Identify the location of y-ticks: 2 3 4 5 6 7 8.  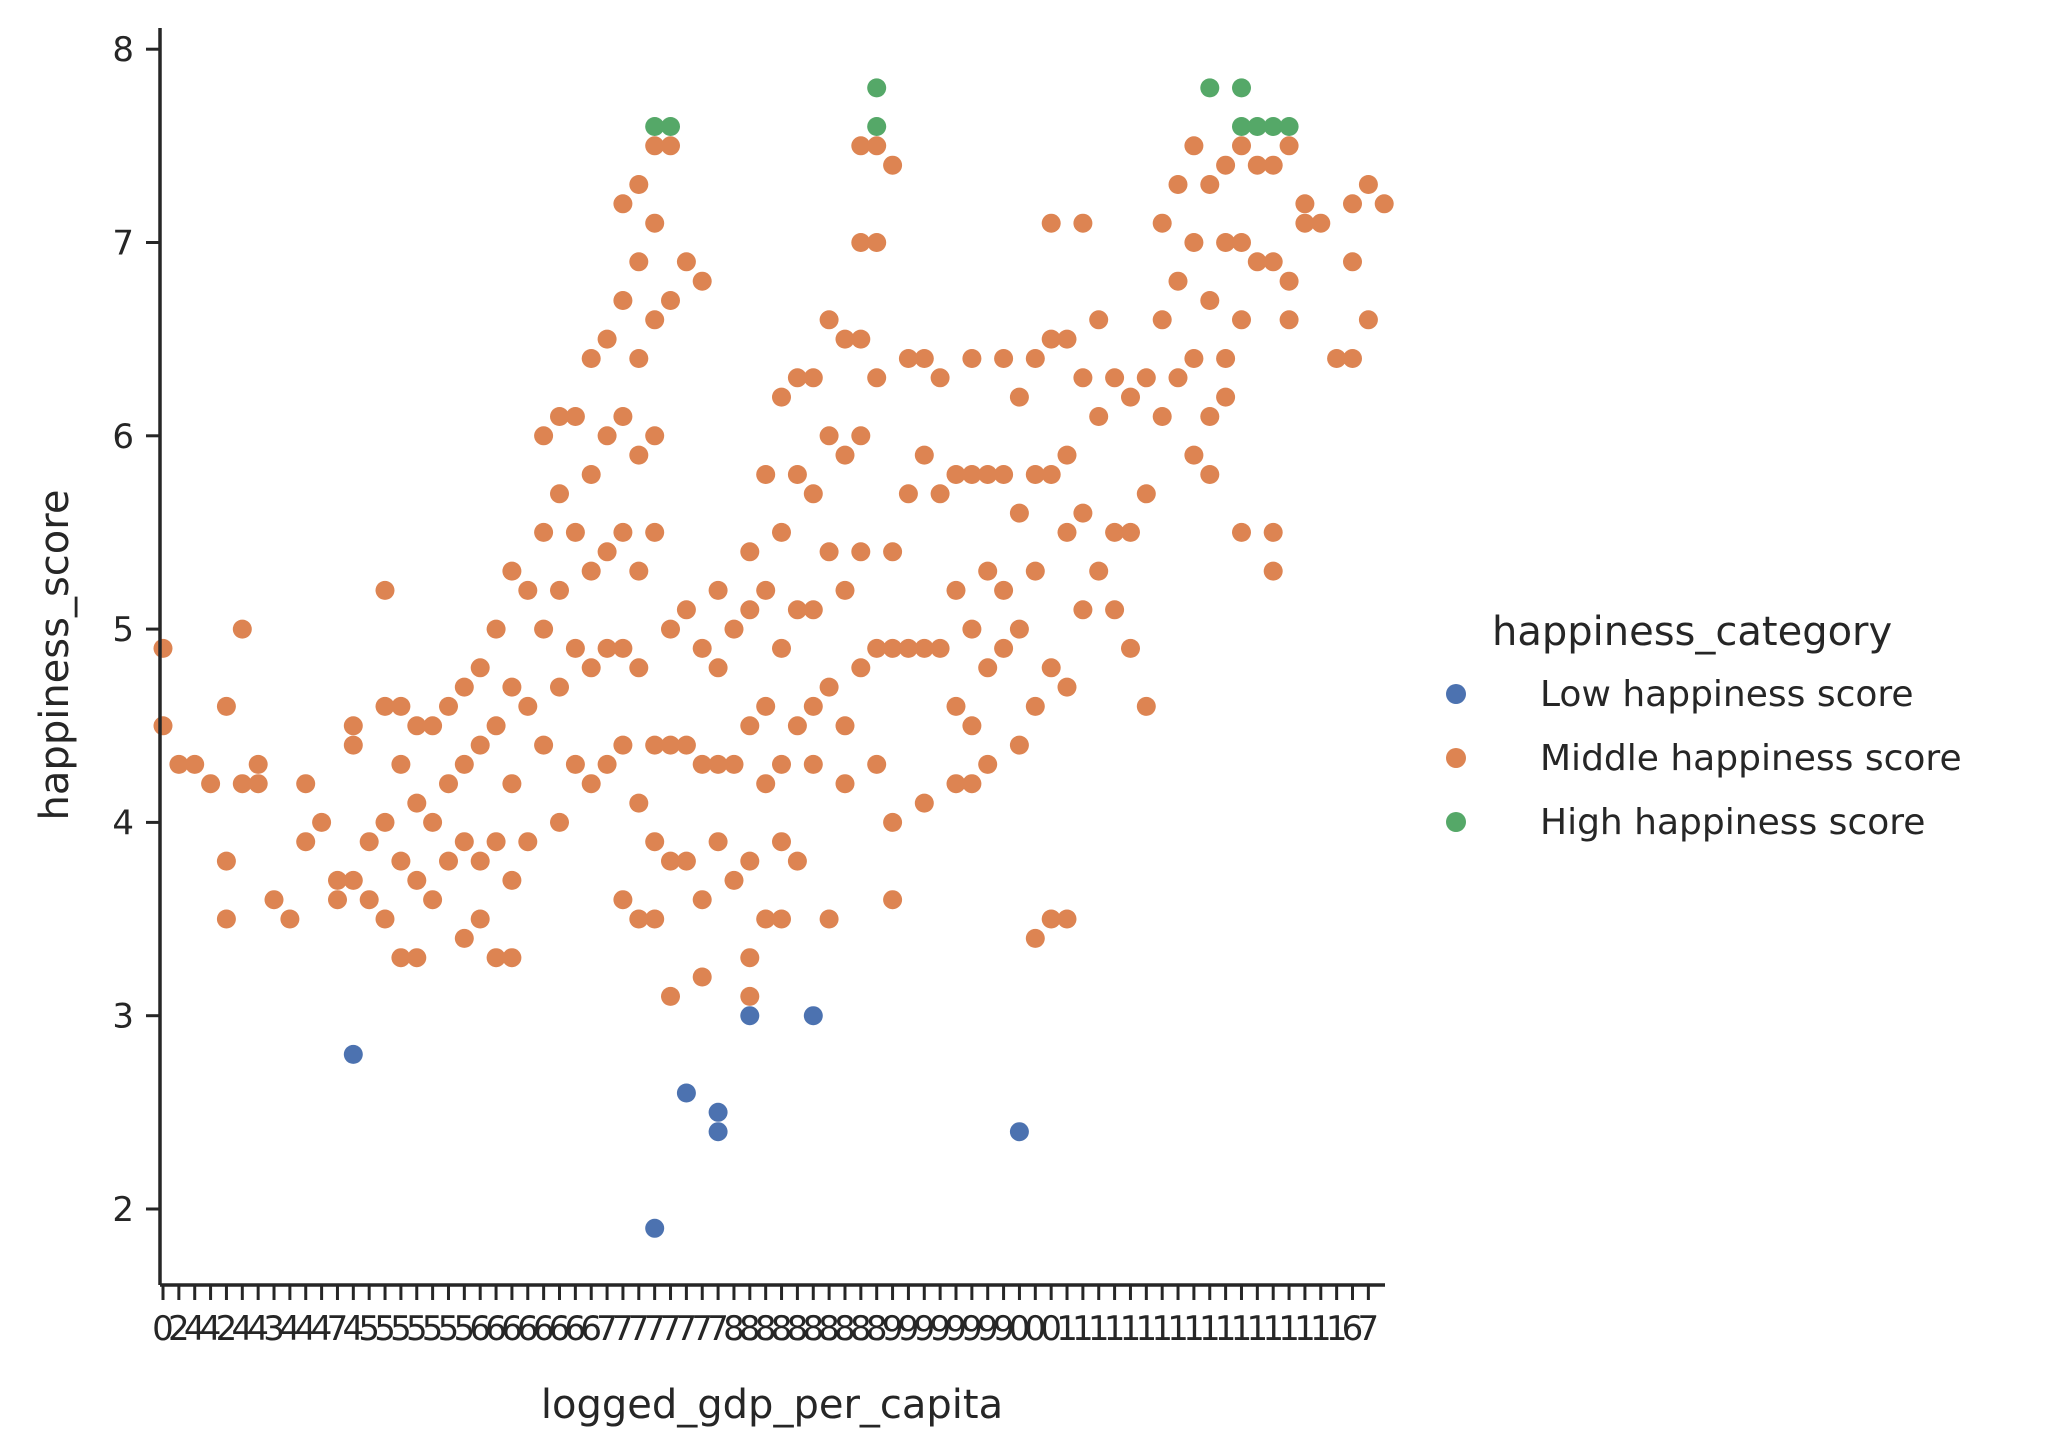
(136, 630).